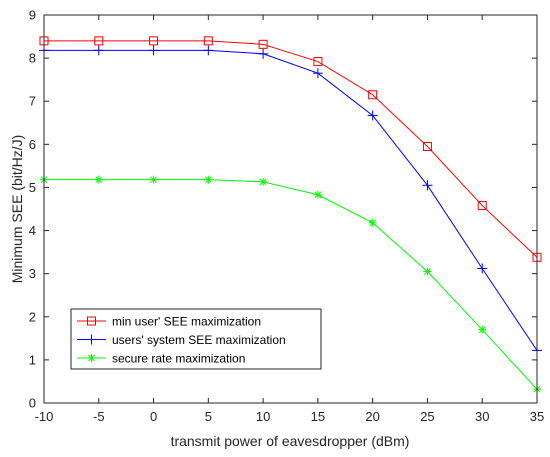 The height and width of the screenshot is (457, 550). I want to click on x-tick-label: 15, so click(318, 416).